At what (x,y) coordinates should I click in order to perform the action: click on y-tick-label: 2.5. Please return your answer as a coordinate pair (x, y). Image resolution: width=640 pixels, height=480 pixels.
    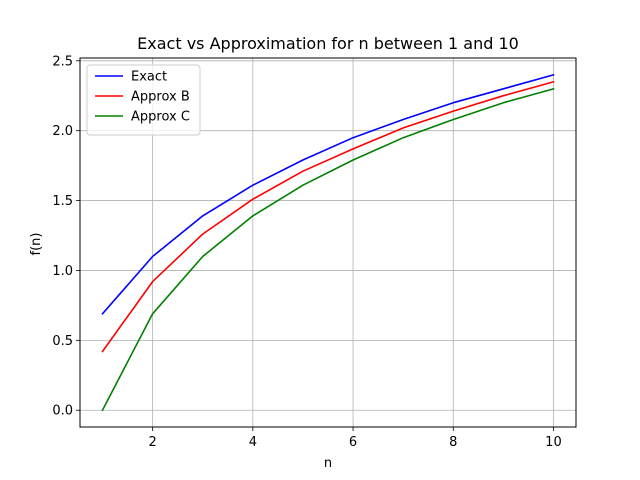
    Looking at the image, I should click on (62, 61).